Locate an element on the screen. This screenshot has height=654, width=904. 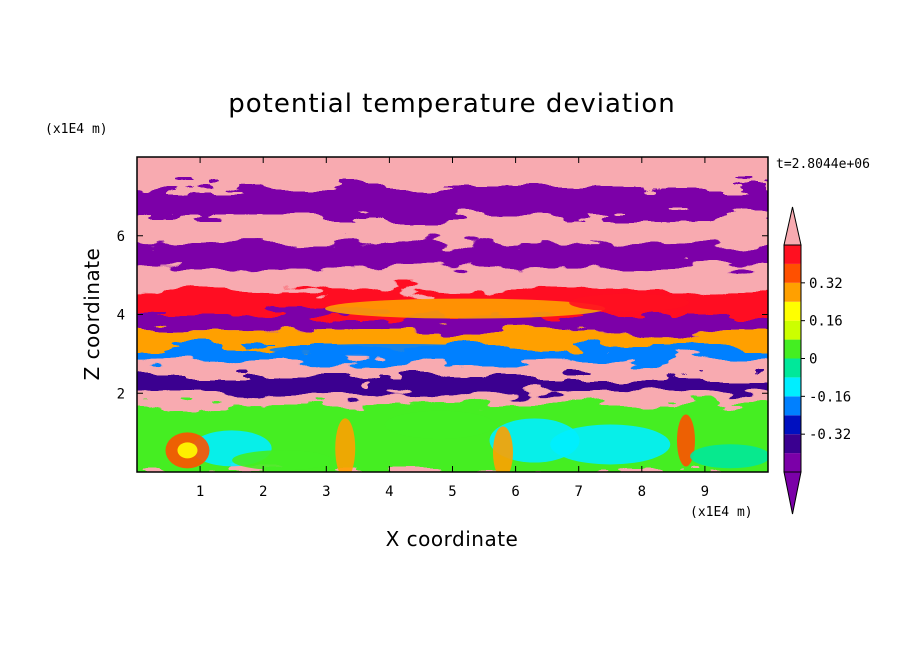
x-tick-label: 3 is located at coordinates (326, 492).